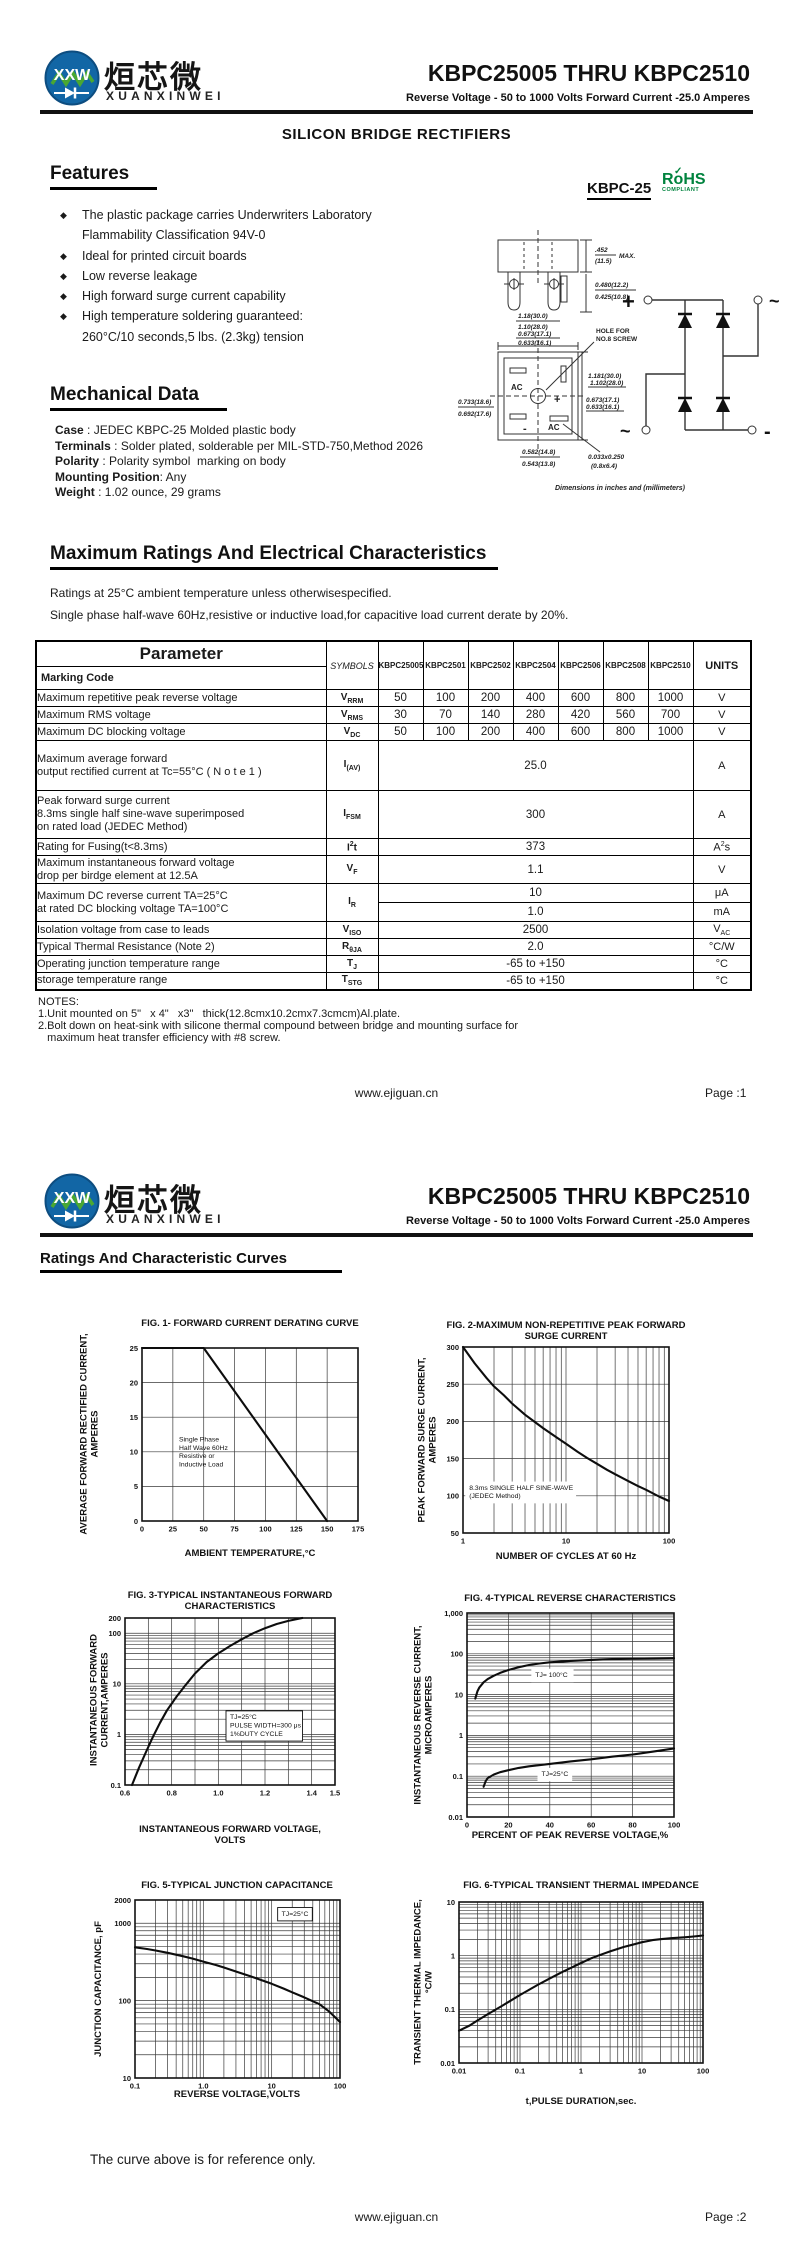 The image size is (793, 2244). What do you see at coordinates (535, 930) in the screenshot?
I see `value-cell-span: 2500` at bounding box center [535, 930].